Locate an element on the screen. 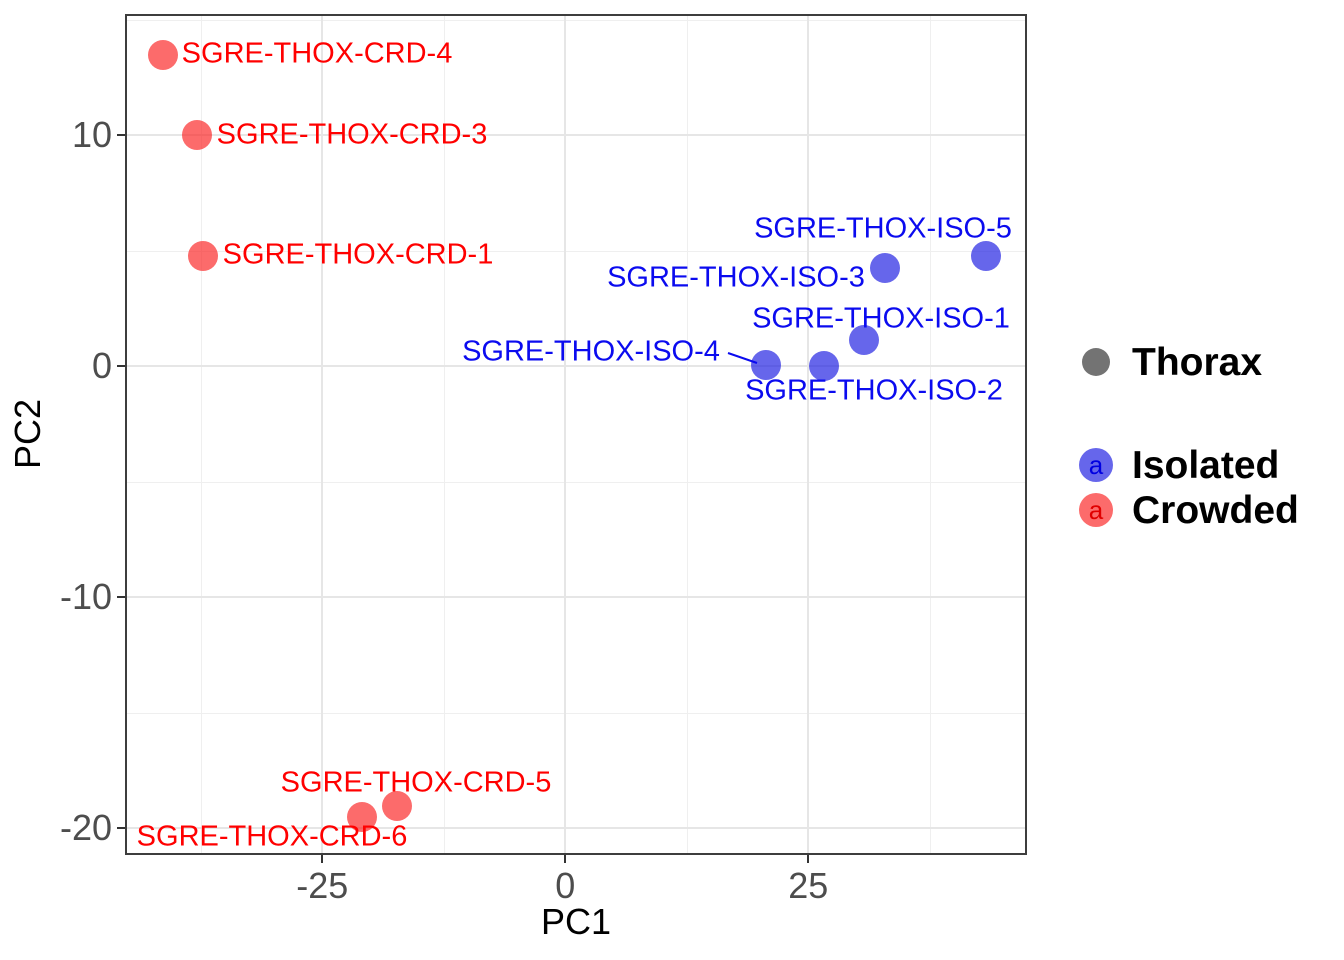 Image resolution: width=1344 pixels, height=960 pixels. gray-point-icon is located at coordinates (1096, 362).